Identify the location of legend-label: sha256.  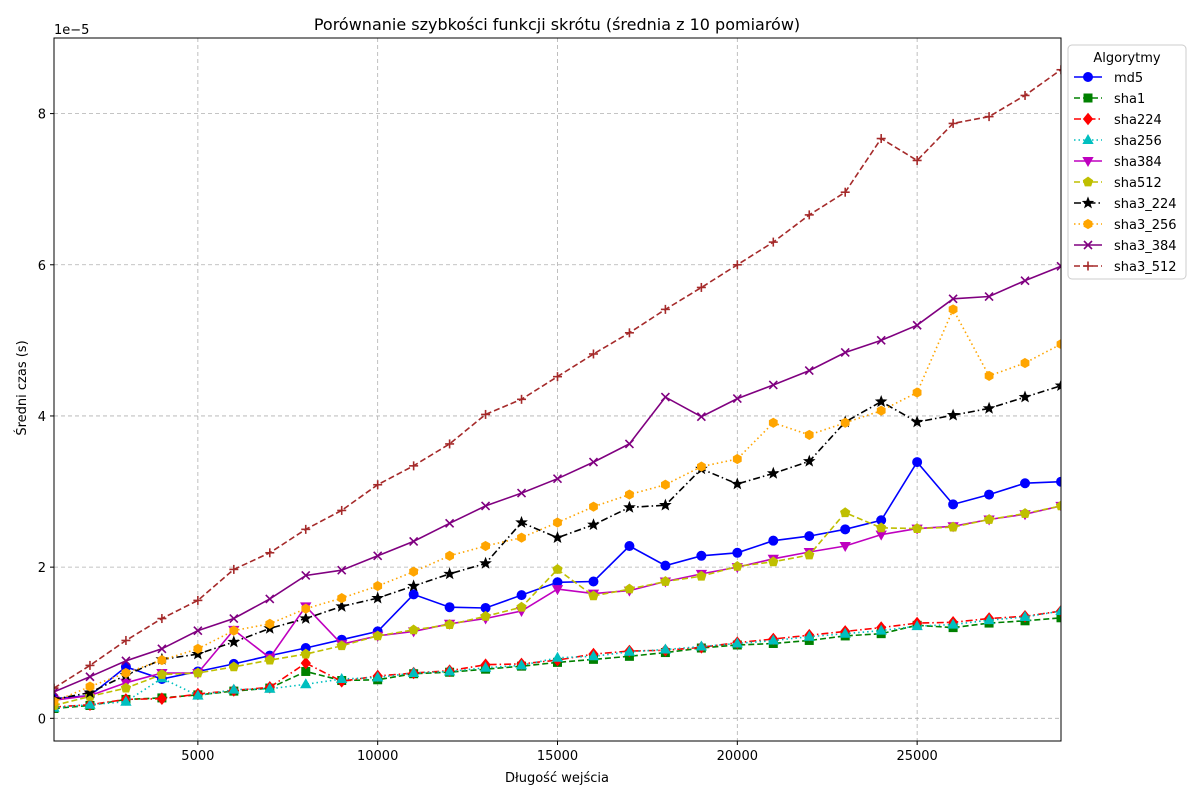
(1138, 141).